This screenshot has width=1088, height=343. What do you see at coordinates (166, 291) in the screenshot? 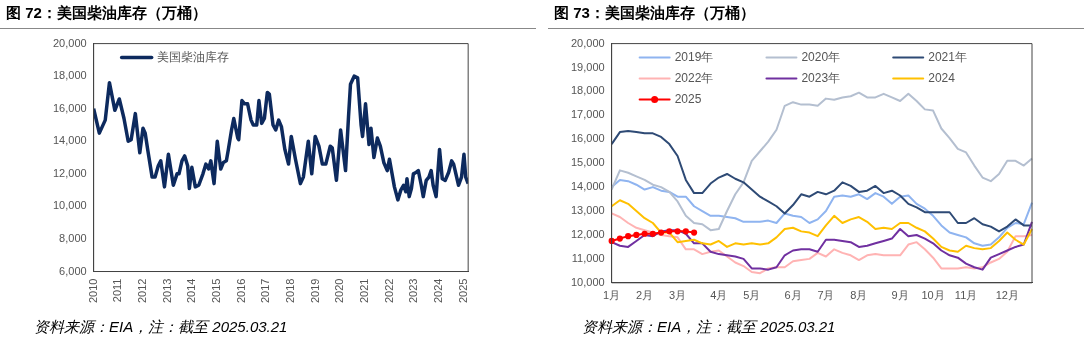
I see `x-tick-label: 2013` at bounding box center [166, 291].